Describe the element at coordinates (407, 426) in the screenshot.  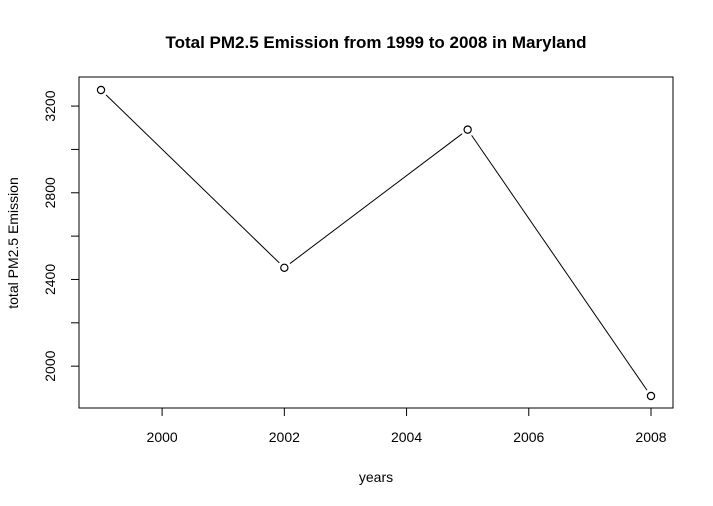
I see `x-axis: 2000 2002 2004 2006 2008` at that location.